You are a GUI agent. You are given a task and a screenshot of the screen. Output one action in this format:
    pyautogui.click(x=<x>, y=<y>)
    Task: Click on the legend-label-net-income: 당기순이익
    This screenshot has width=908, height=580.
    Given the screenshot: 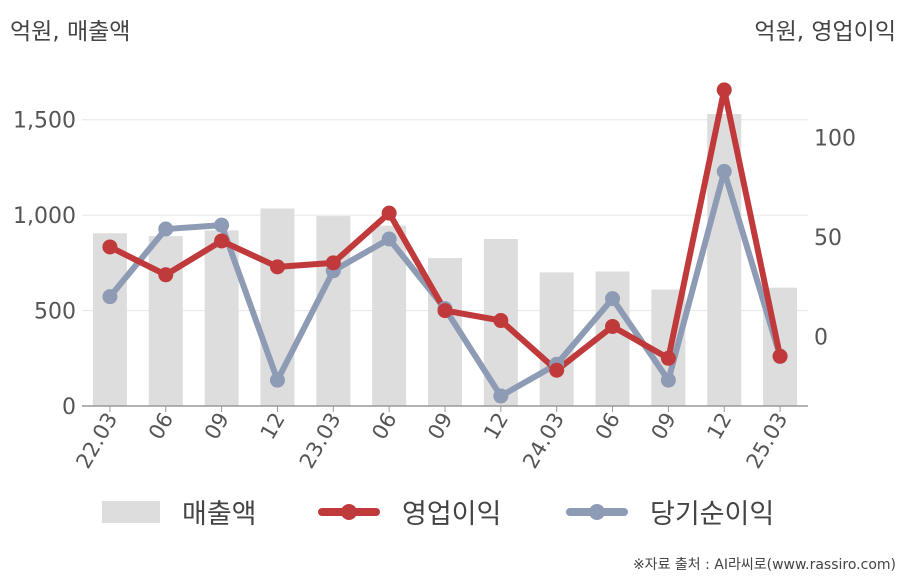 What is the action you would take?
    pyautogui.click(x=712, y=514)
    